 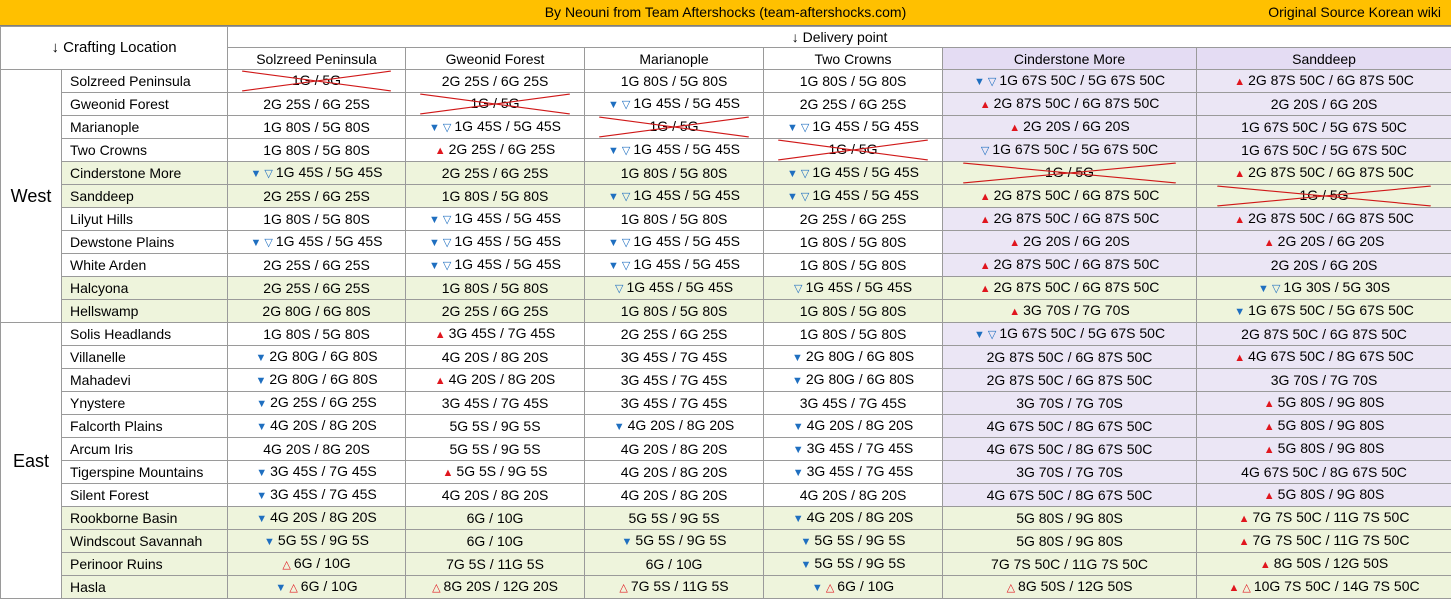 I want to click on crafting-location-name: Perinoor Ruins, so click(x=145, y=564).